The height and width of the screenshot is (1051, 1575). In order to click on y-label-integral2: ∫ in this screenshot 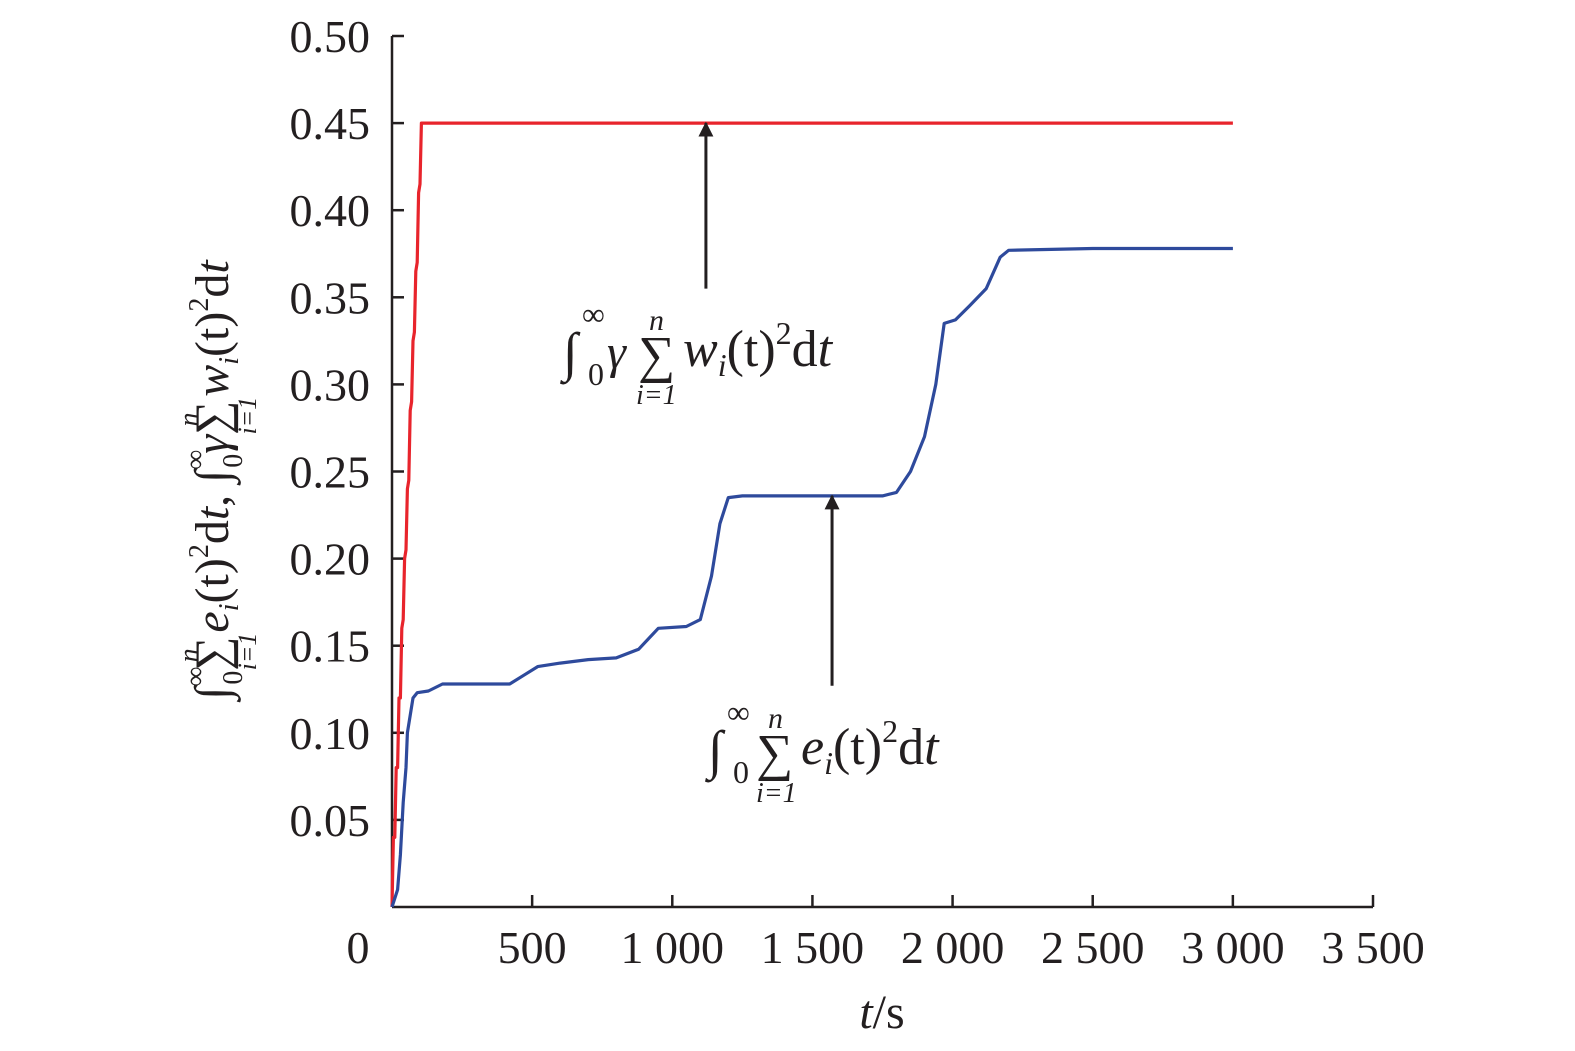, I will do `click(213, 476)`.